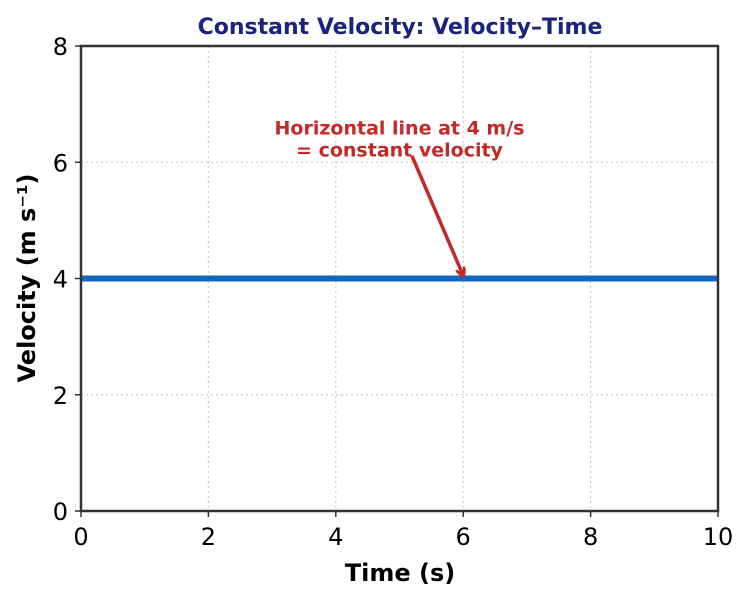  What do you see at coordinates (27, 278) in the screenshot?
I see `y-axis-label: Velocity (m s⁻¹)` at bounding box center [27, 278].